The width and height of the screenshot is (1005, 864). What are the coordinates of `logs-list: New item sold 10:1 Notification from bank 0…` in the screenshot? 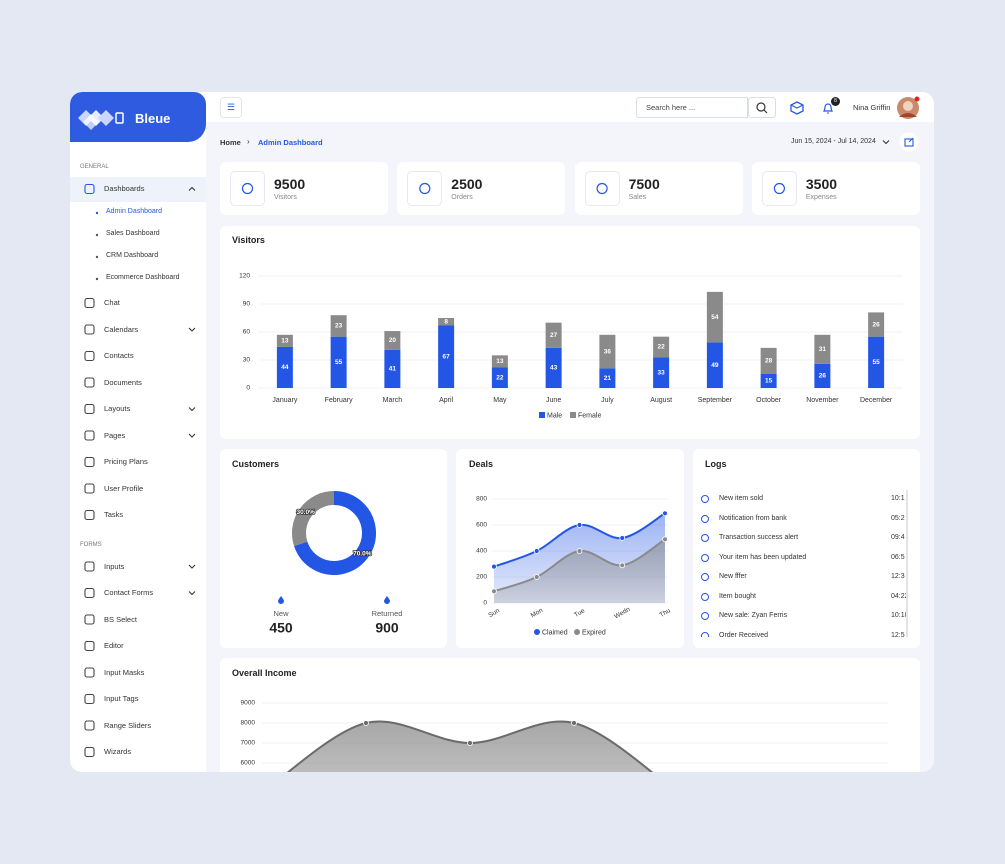 It's located at (803, 563).